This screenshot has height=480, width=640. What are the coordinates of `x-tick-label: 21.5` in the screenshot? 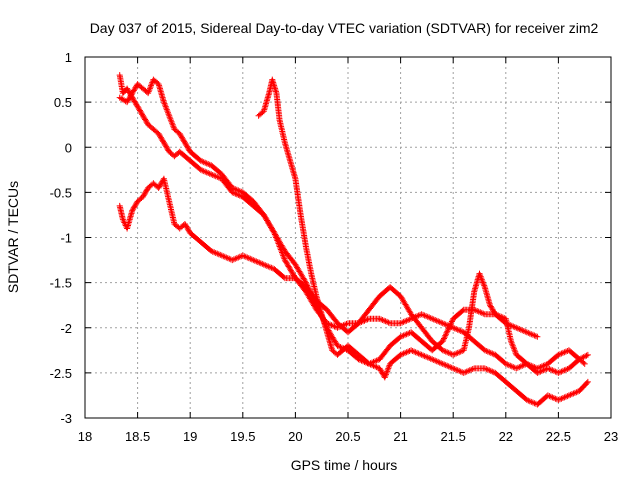 It's located at (453, 436).